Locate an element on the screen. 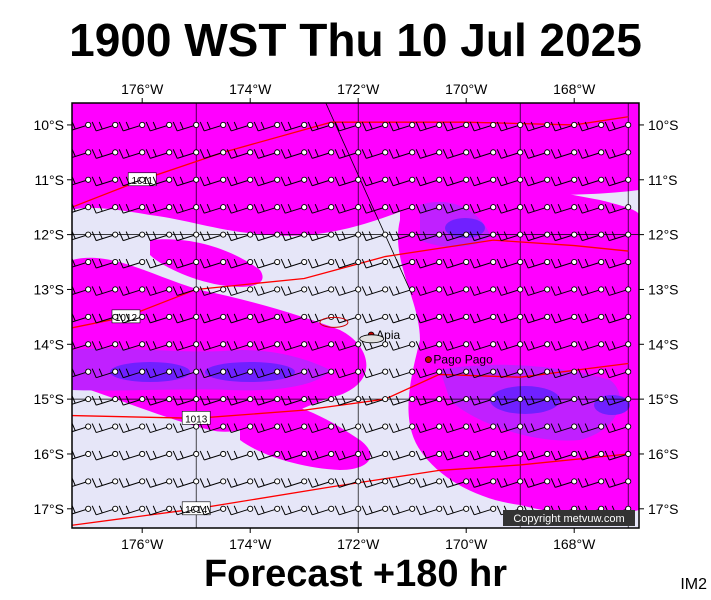  lat-label-left: 14°S is located at coordinates (48, 344).